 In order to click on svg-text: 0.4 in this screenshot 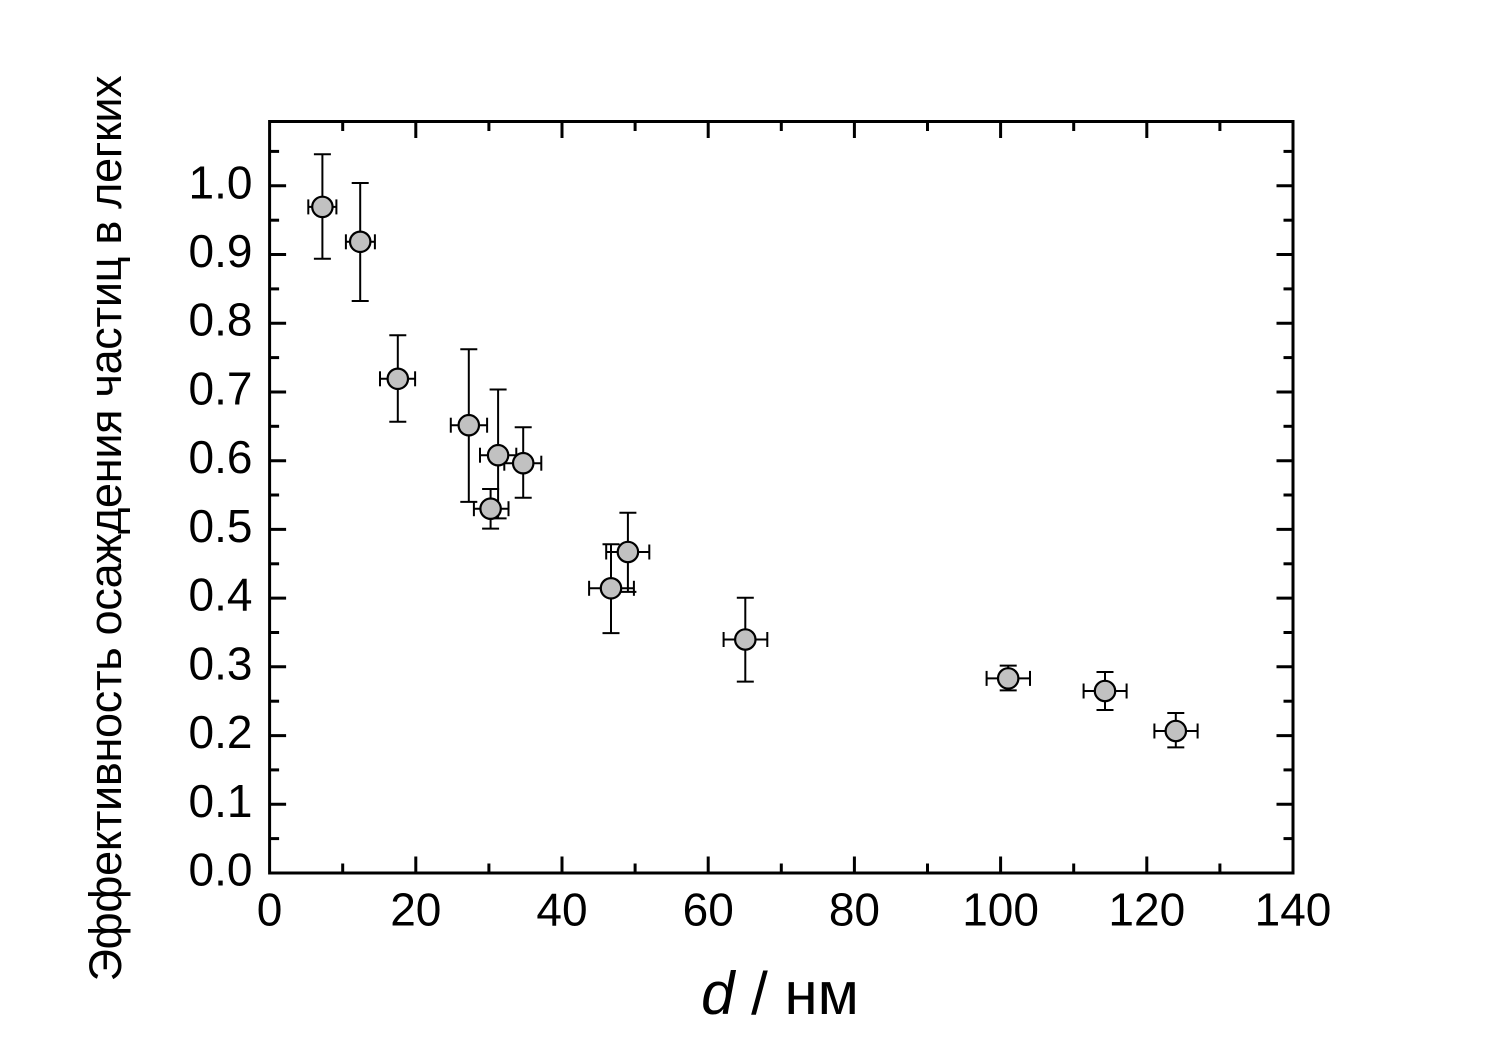, I will do `click(221, 595)`.